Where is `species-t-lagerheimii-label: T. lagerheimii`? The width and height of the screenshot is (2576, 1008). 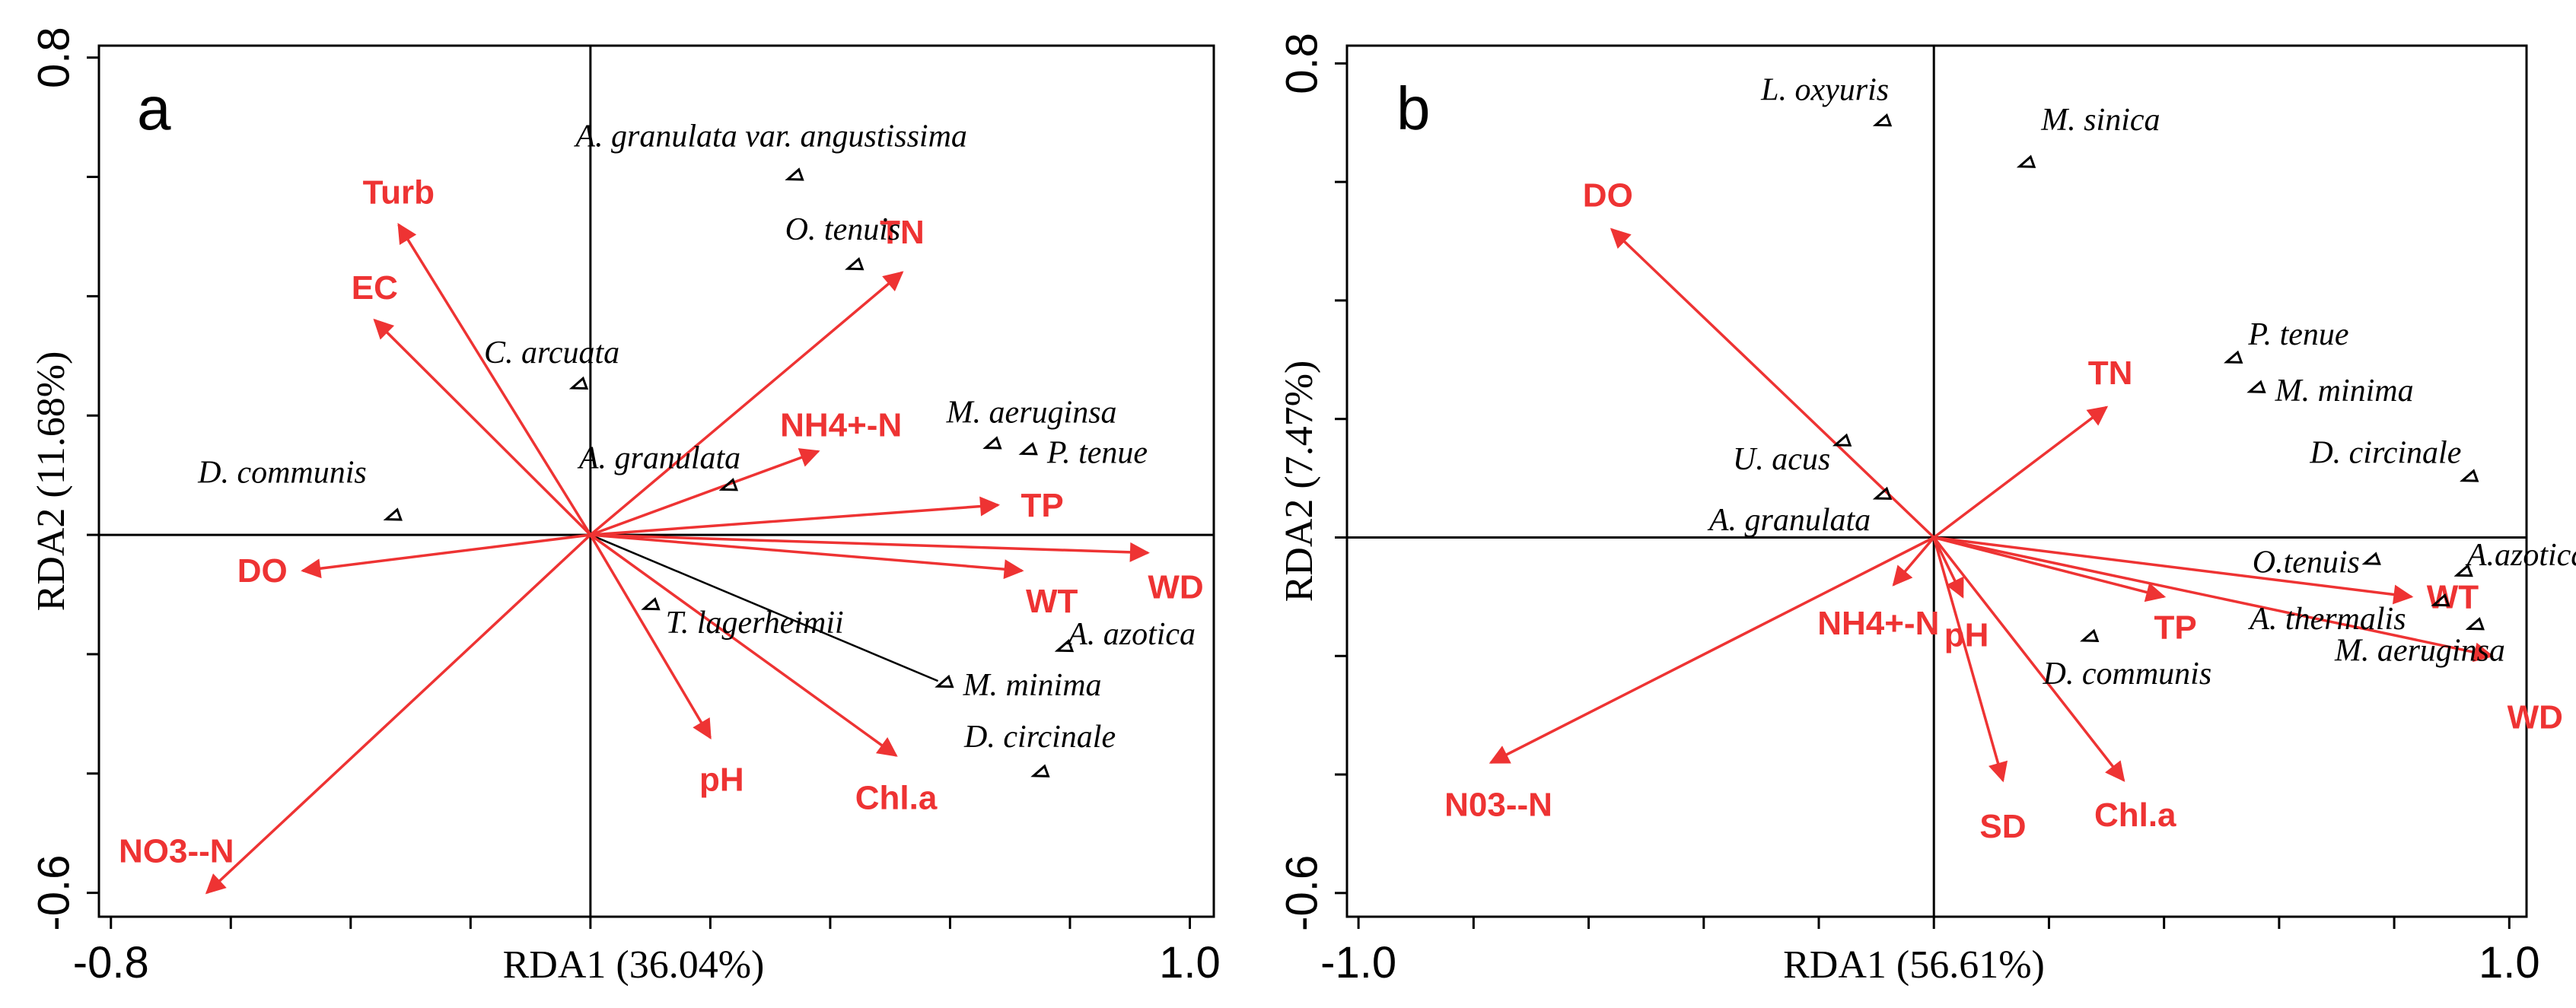
species-t-lagerheimii-label: T. lagerheimii is located at coordinates (755, 623).